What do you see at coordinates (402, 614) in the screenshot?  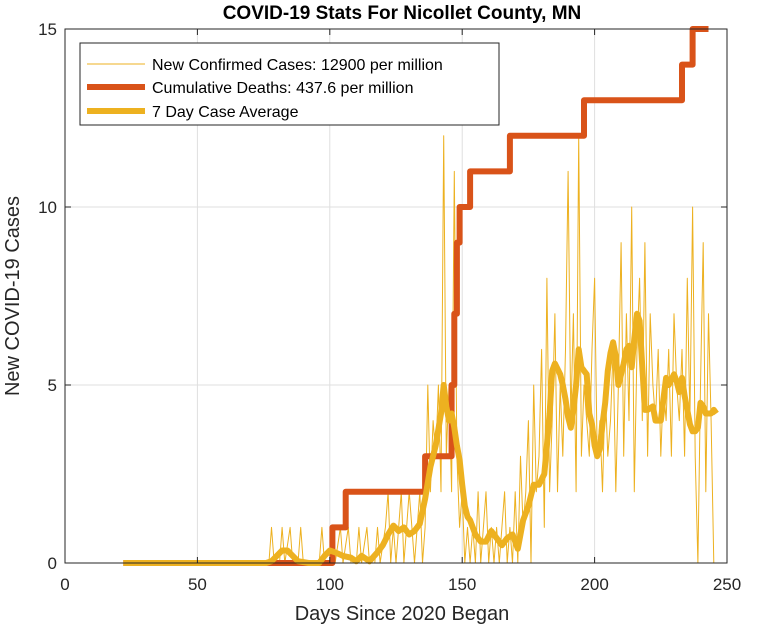 I see `x-axis-label: Days Since 2020 Began` at bounding box center [402, 614].